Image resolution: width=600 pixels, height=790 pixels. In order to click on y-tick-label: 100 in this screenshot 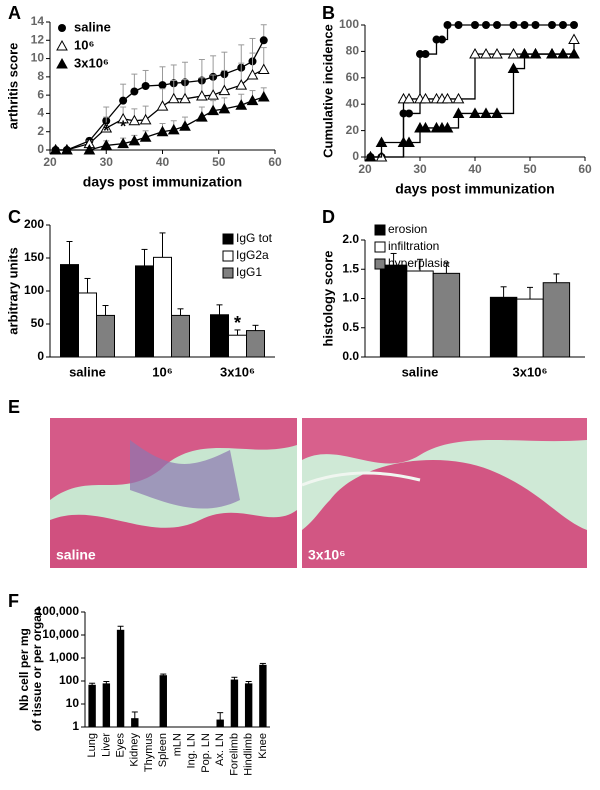, I will do `click(349, 24)`.